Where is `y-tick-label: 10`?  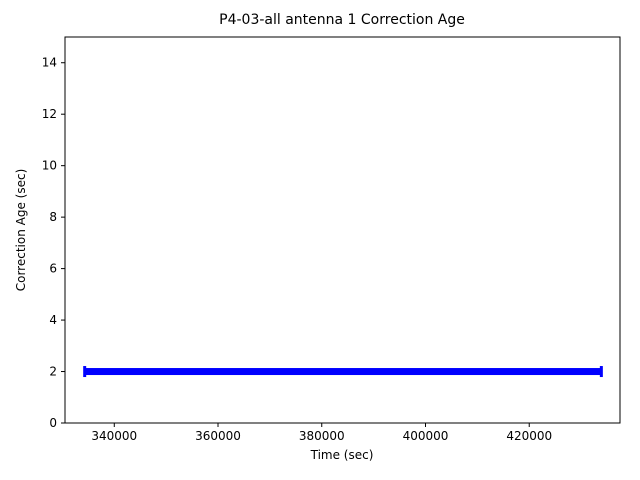
y-tick-label: 10 is located at coordinates (49, 166).